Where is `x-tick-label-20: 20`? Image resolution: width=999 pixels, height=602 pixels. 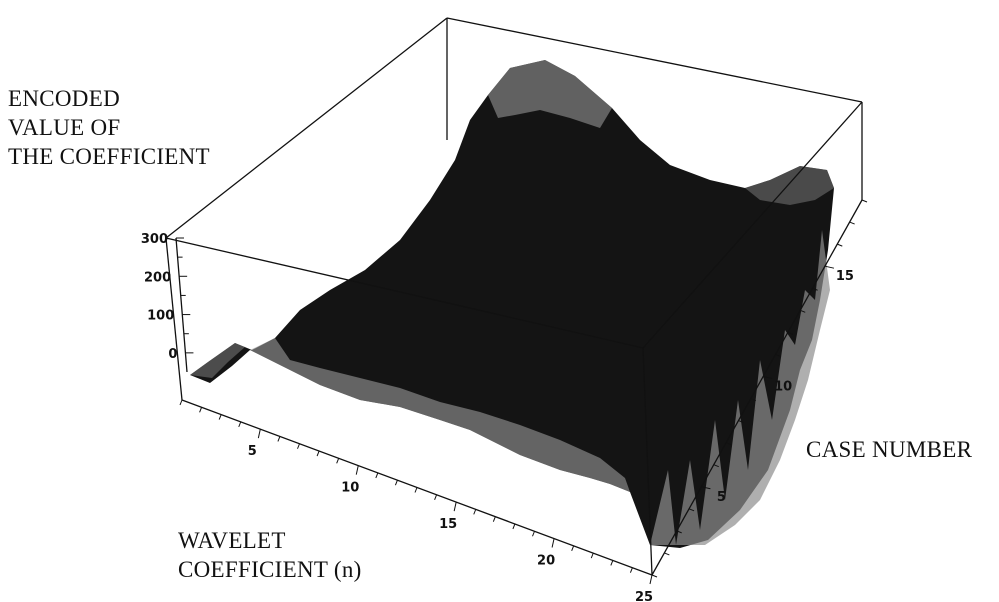
x-tick-label-20: 20 is located at coordinates (546, 561).